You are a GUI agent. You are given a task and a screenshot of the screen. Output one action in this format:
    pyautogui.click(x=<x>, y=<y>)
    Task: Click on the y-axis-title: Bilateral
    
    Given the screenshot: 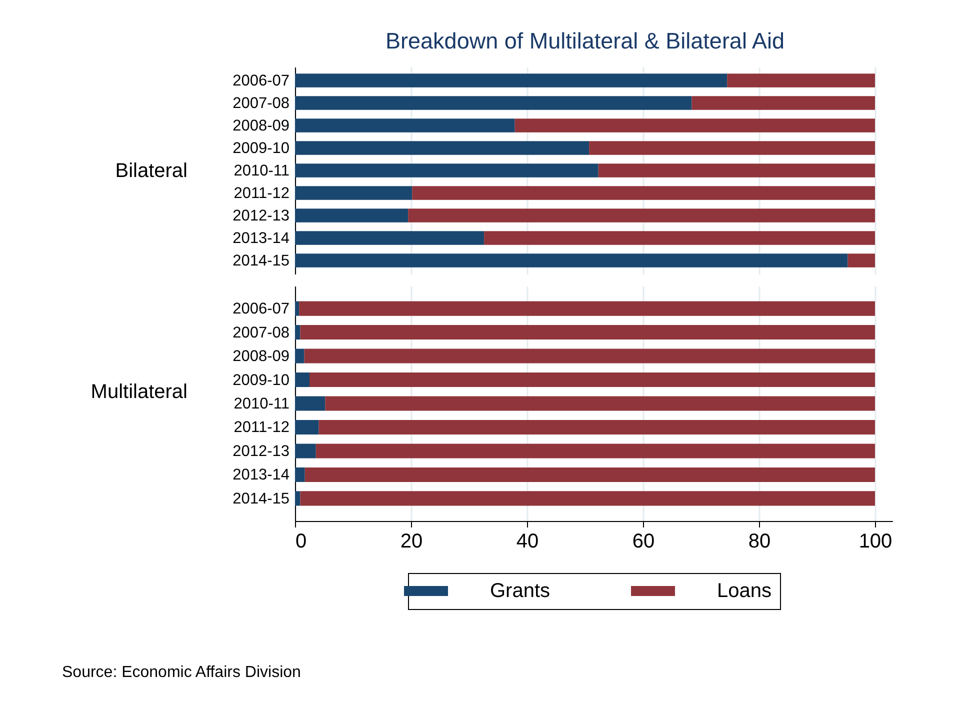 What is the action you would take?
    pyautogui.click(x=151, y=171)
    